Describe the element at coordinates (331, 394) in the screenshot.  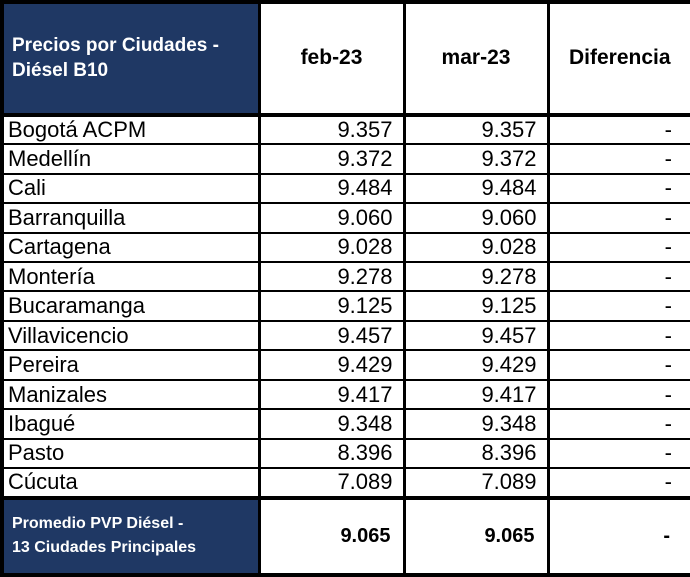
I see `feb-value: 9.417` at that location.